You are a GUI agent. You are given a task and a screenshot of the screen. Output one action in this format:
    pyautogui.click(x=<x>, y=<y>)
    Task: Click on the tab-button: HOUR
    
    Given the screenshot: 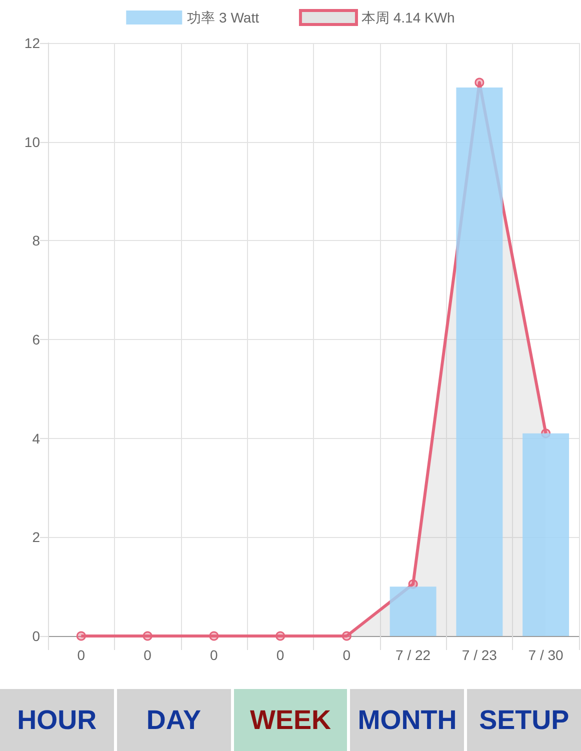 What is the action you would take?
    pyautogui.click(x=57, y=720)
    